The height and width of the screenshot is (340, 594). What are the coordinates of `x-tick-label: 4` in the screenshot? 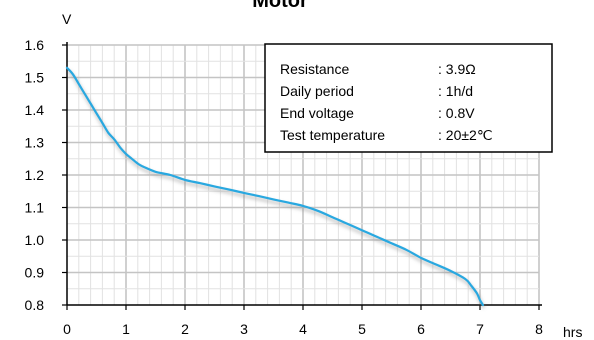 It's located at (303, 329).